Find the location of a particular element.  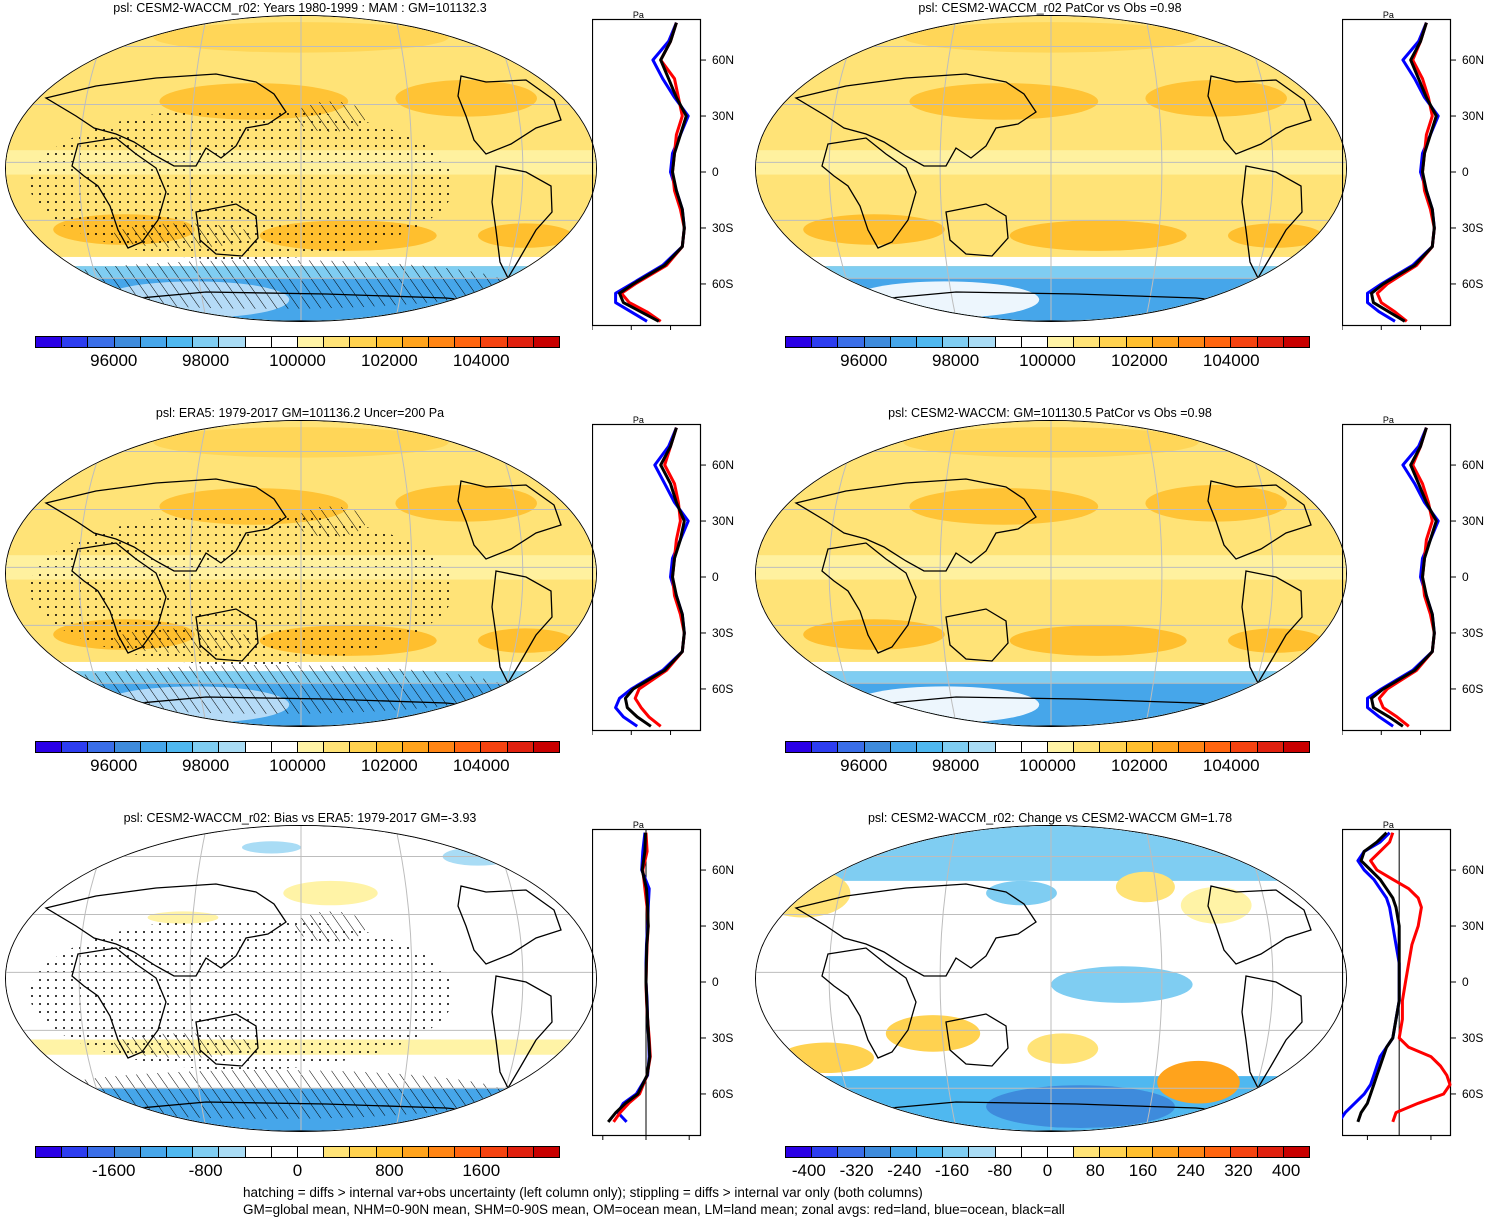

profile-x-tick-label: 99000 is located at coordinates (631, 739).